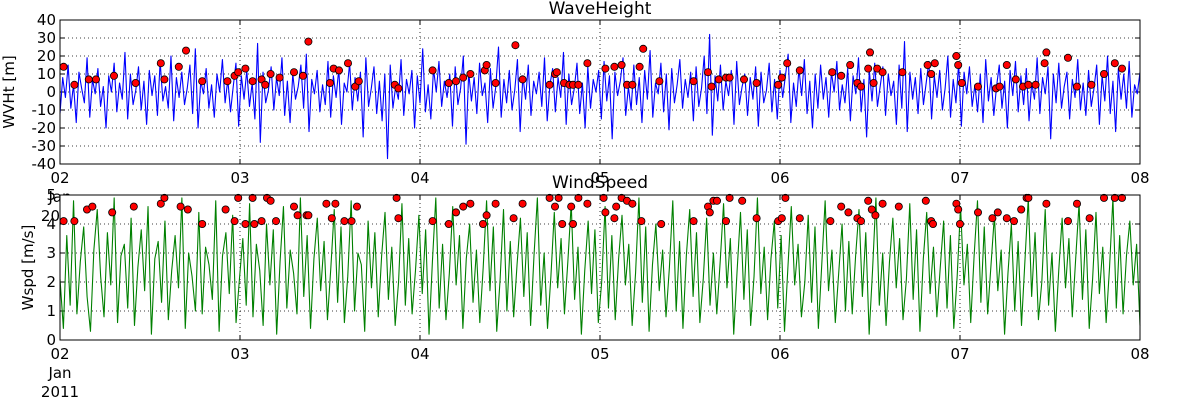 This screenshot has height=400, width=1200. Describe the element at coordinates (419, 178) in the screenshot. I see `waveheight-xtick-label: 04` at that location.